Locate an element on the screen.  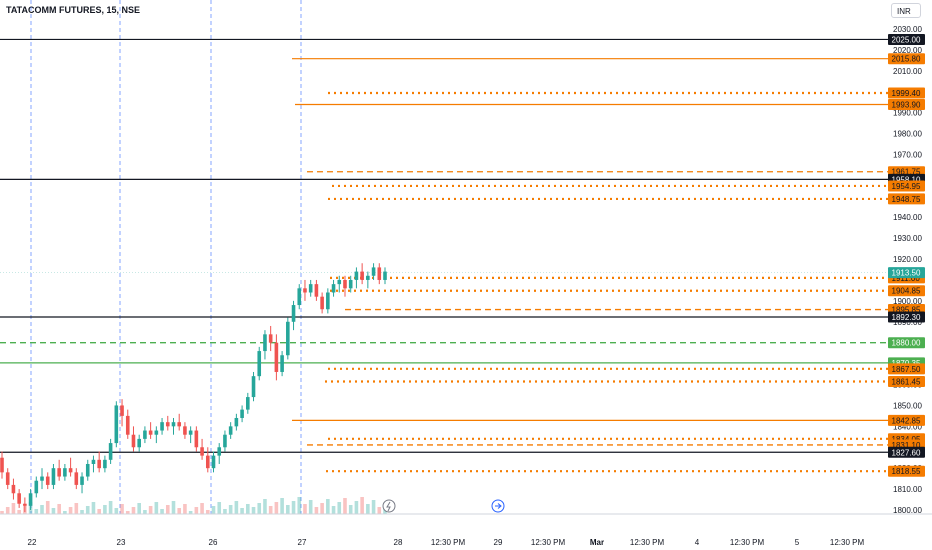
price-badge-label: 1911.00 is located at coordinates (906, 278).